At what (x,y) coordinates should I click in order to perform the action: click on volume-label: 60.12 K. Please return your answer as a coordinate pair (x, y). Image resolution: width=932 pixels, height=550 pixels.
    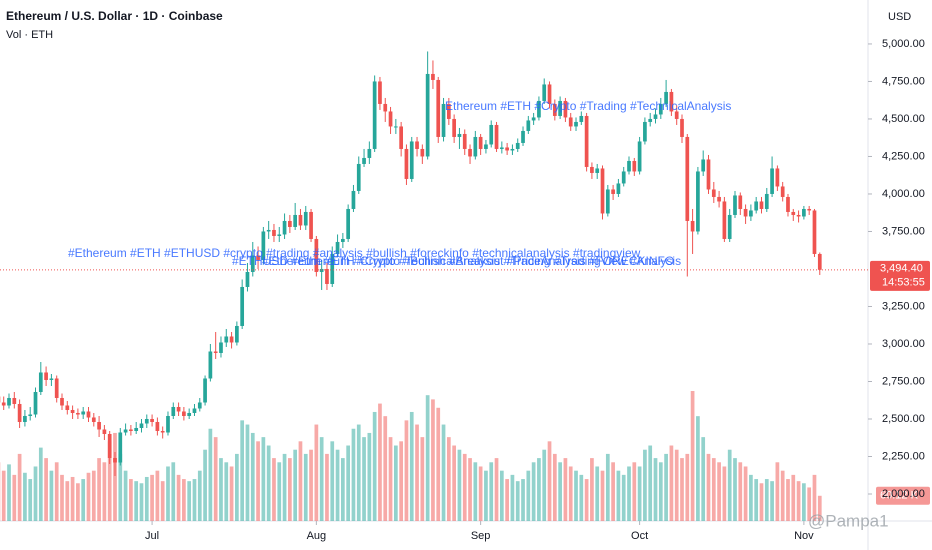
    Looking at the image, I should click on (899, 496).